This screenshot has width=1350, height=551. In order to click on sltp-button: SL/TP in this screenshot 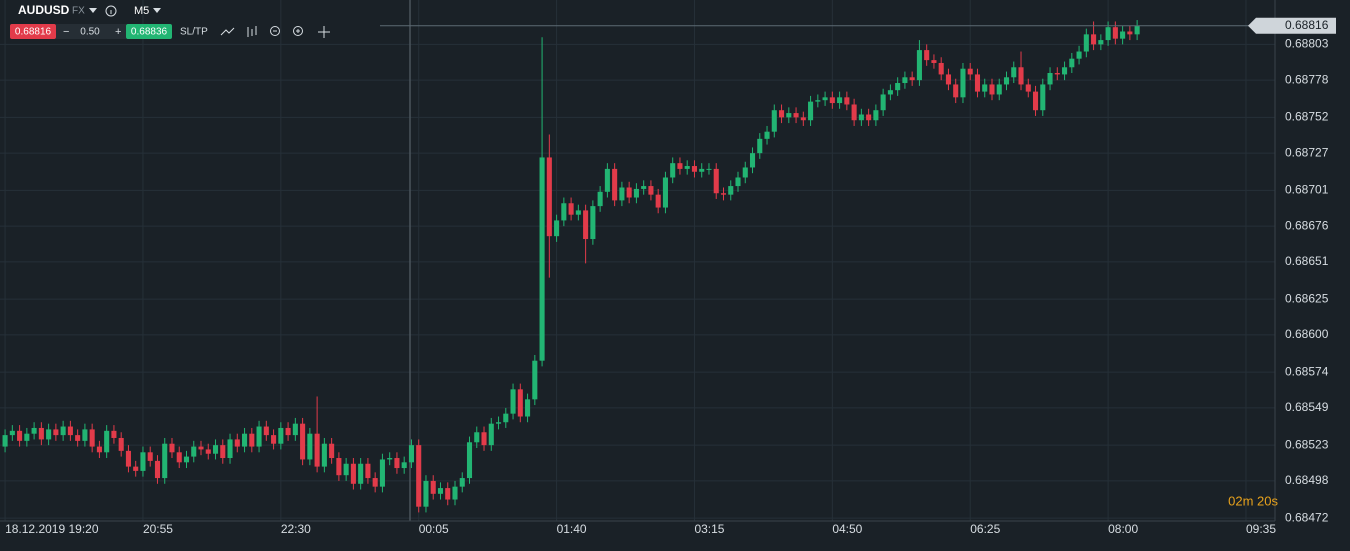, I will do `click(194, 32)`.